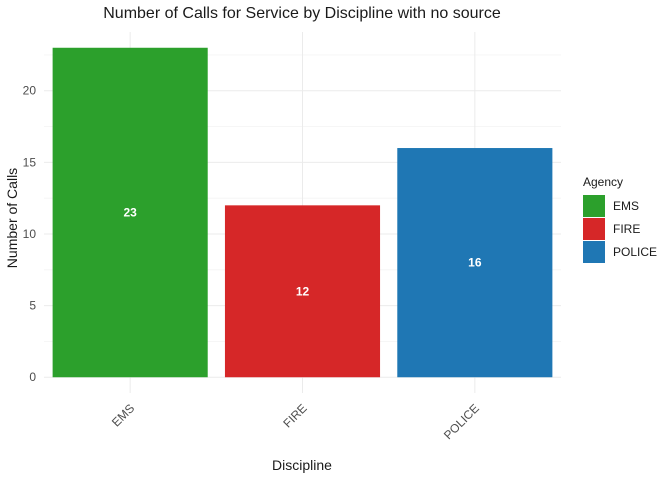 The width and height of the screenshot is (672, 480). I want to click on bar-police, so click(475, 263).